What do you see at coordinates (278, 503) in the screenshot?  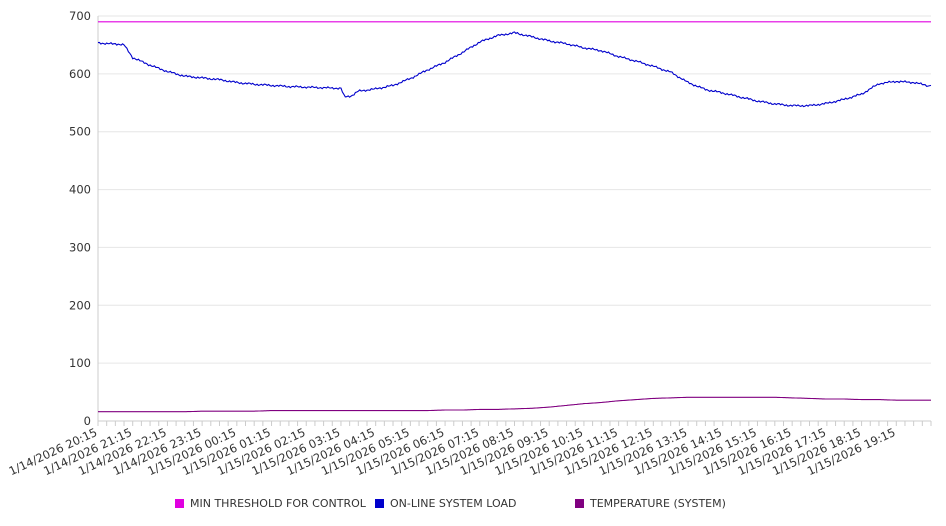 I see `legend-label-min-threshold: MIN THRESHOLD FOR CONTROL` at bounding box center [278, 503].